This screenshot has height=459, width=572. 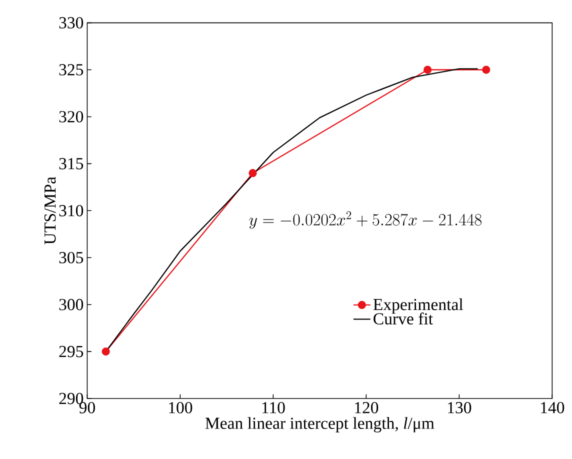 I want to click on y-tick-label: 310, so click(x=71, y=210).